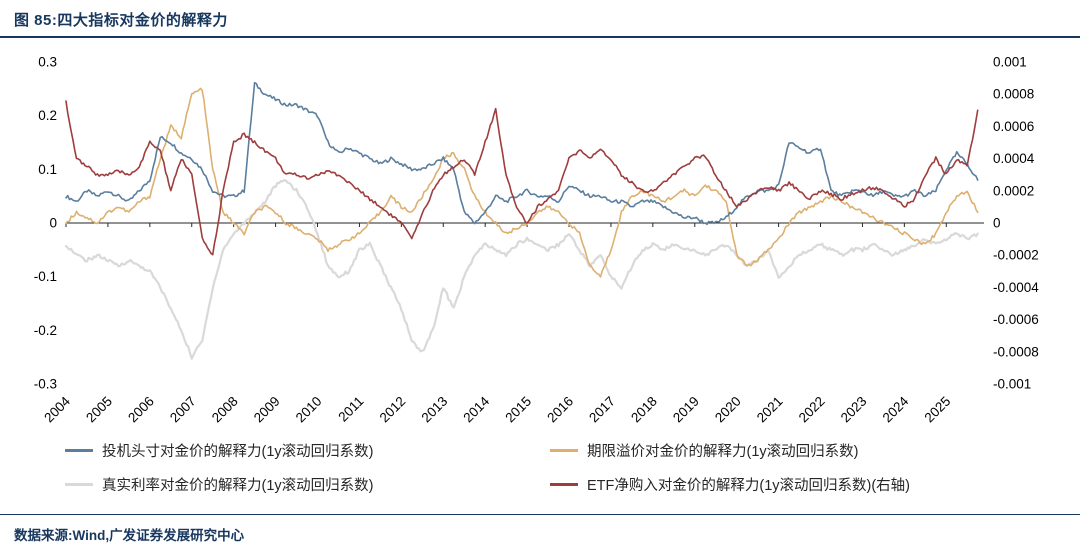 The width and height of the screenshot is (1080, 557). I want to click on x-axis-tick-label: 2011, so click(350, 409).